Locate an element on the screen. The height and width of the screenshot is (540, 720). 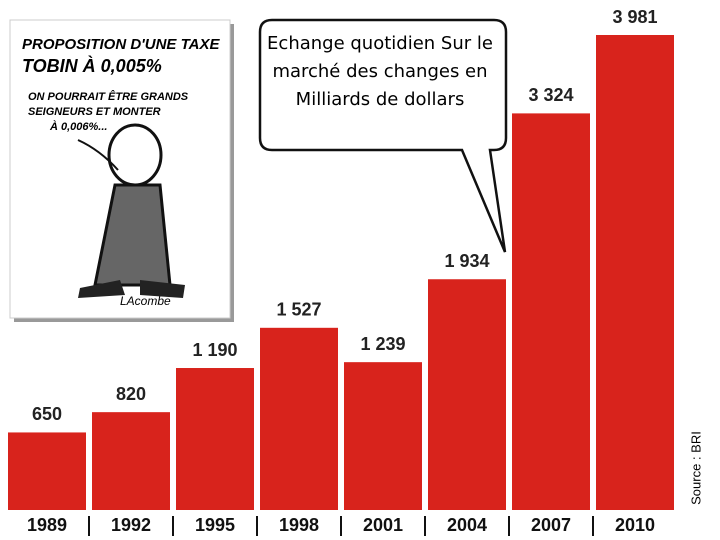
cartoon-text: TOBIN À 0,005% is located at coordinates (92, 65).